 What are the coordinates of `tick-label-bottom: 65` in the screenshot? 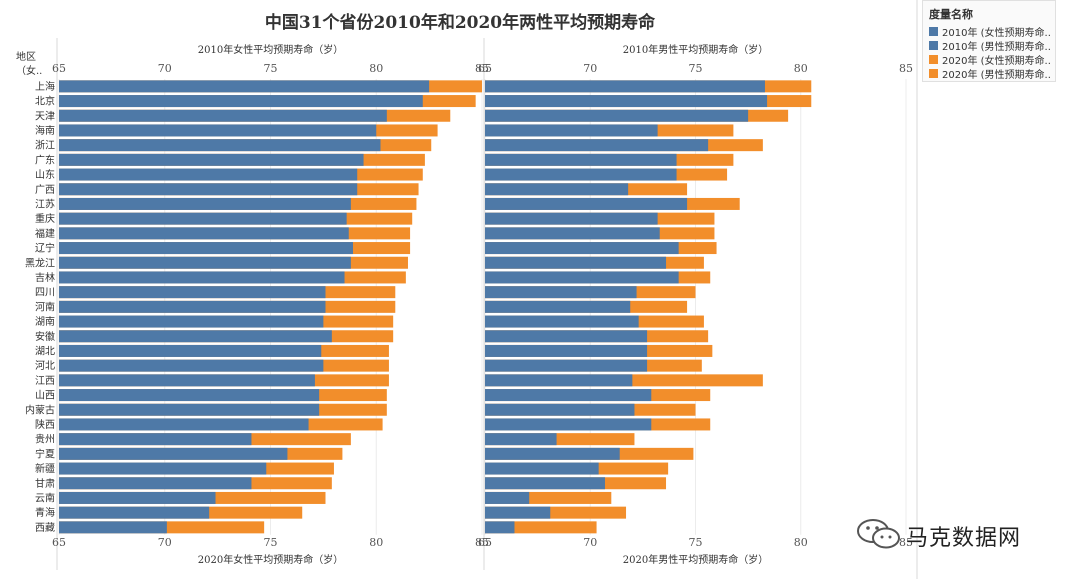 It's located at (59, 542).